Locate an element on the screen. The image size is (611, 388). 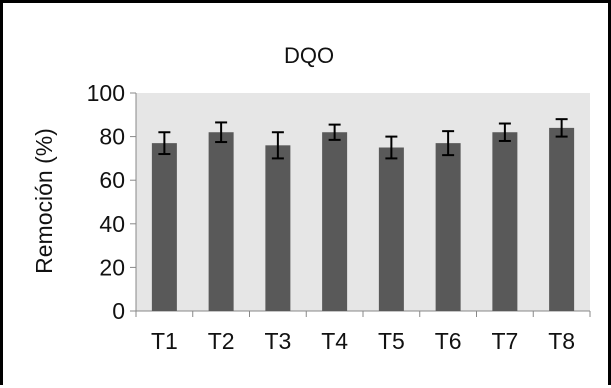
x-tick-label-t2: T2 is located at coordinates (221, 341).